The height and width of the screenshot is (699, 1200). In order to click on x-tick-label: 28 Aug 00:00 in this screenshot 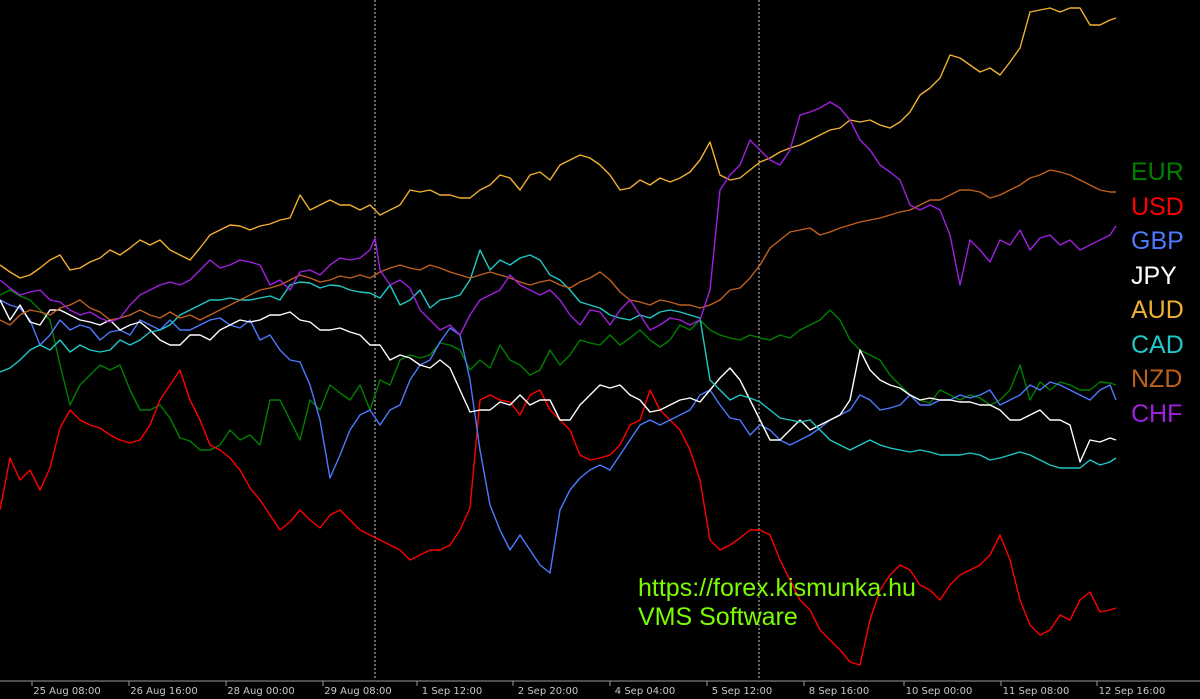, I will do `click(260, 691)`.